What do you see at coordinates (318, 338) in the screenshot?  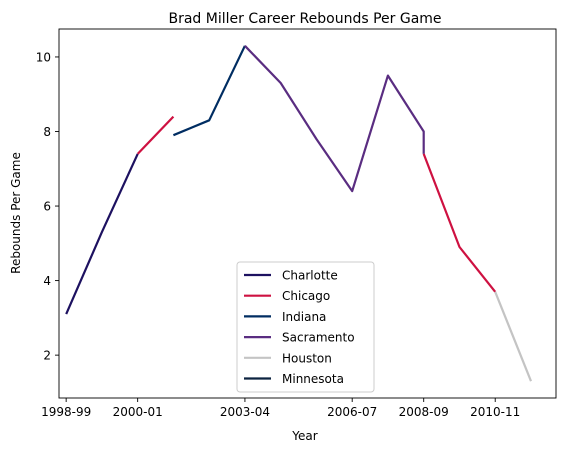 I see `legend-label-sacramento: Sacramento` at bounding box center [318, 338].